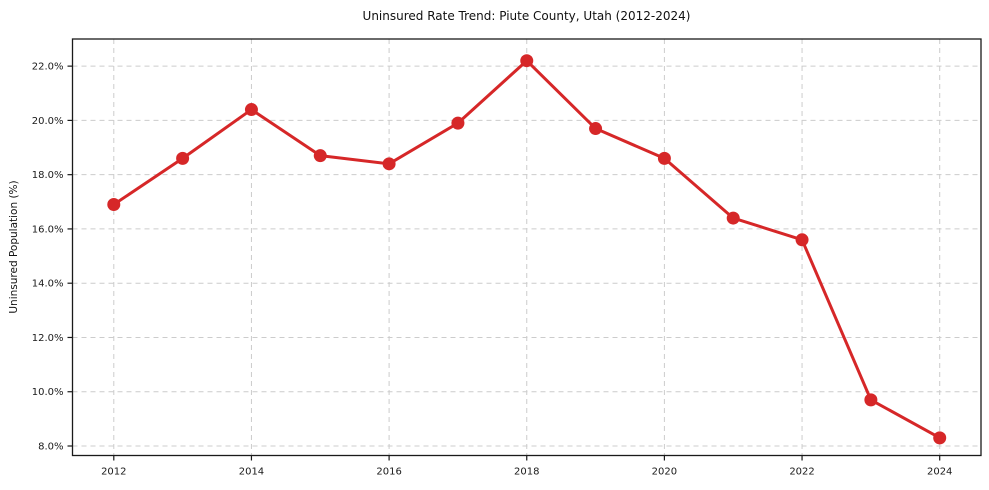  Describe the element at coordinates (48, 392) in the screenshot. I see `y-tick-label: 10.0%` at that location.